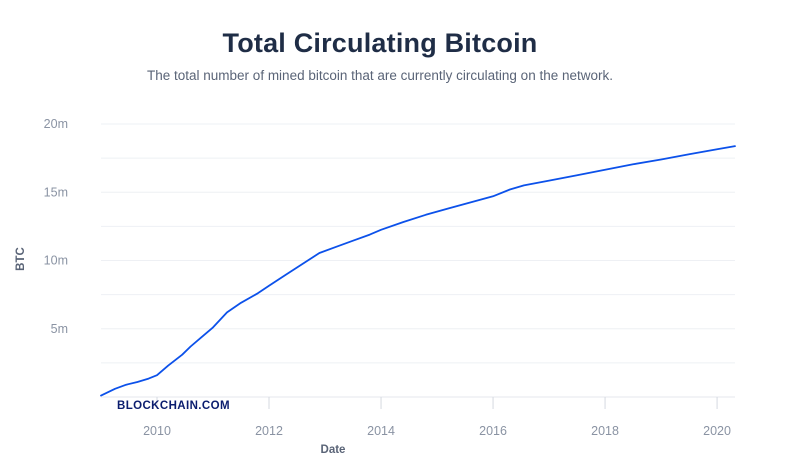 The height and width of the screenshot is (461, 800). What do you see at coordinates (157, 431) in the screenshot?
I see `x-tick-label: 2010` at bounding box center [157, 431].